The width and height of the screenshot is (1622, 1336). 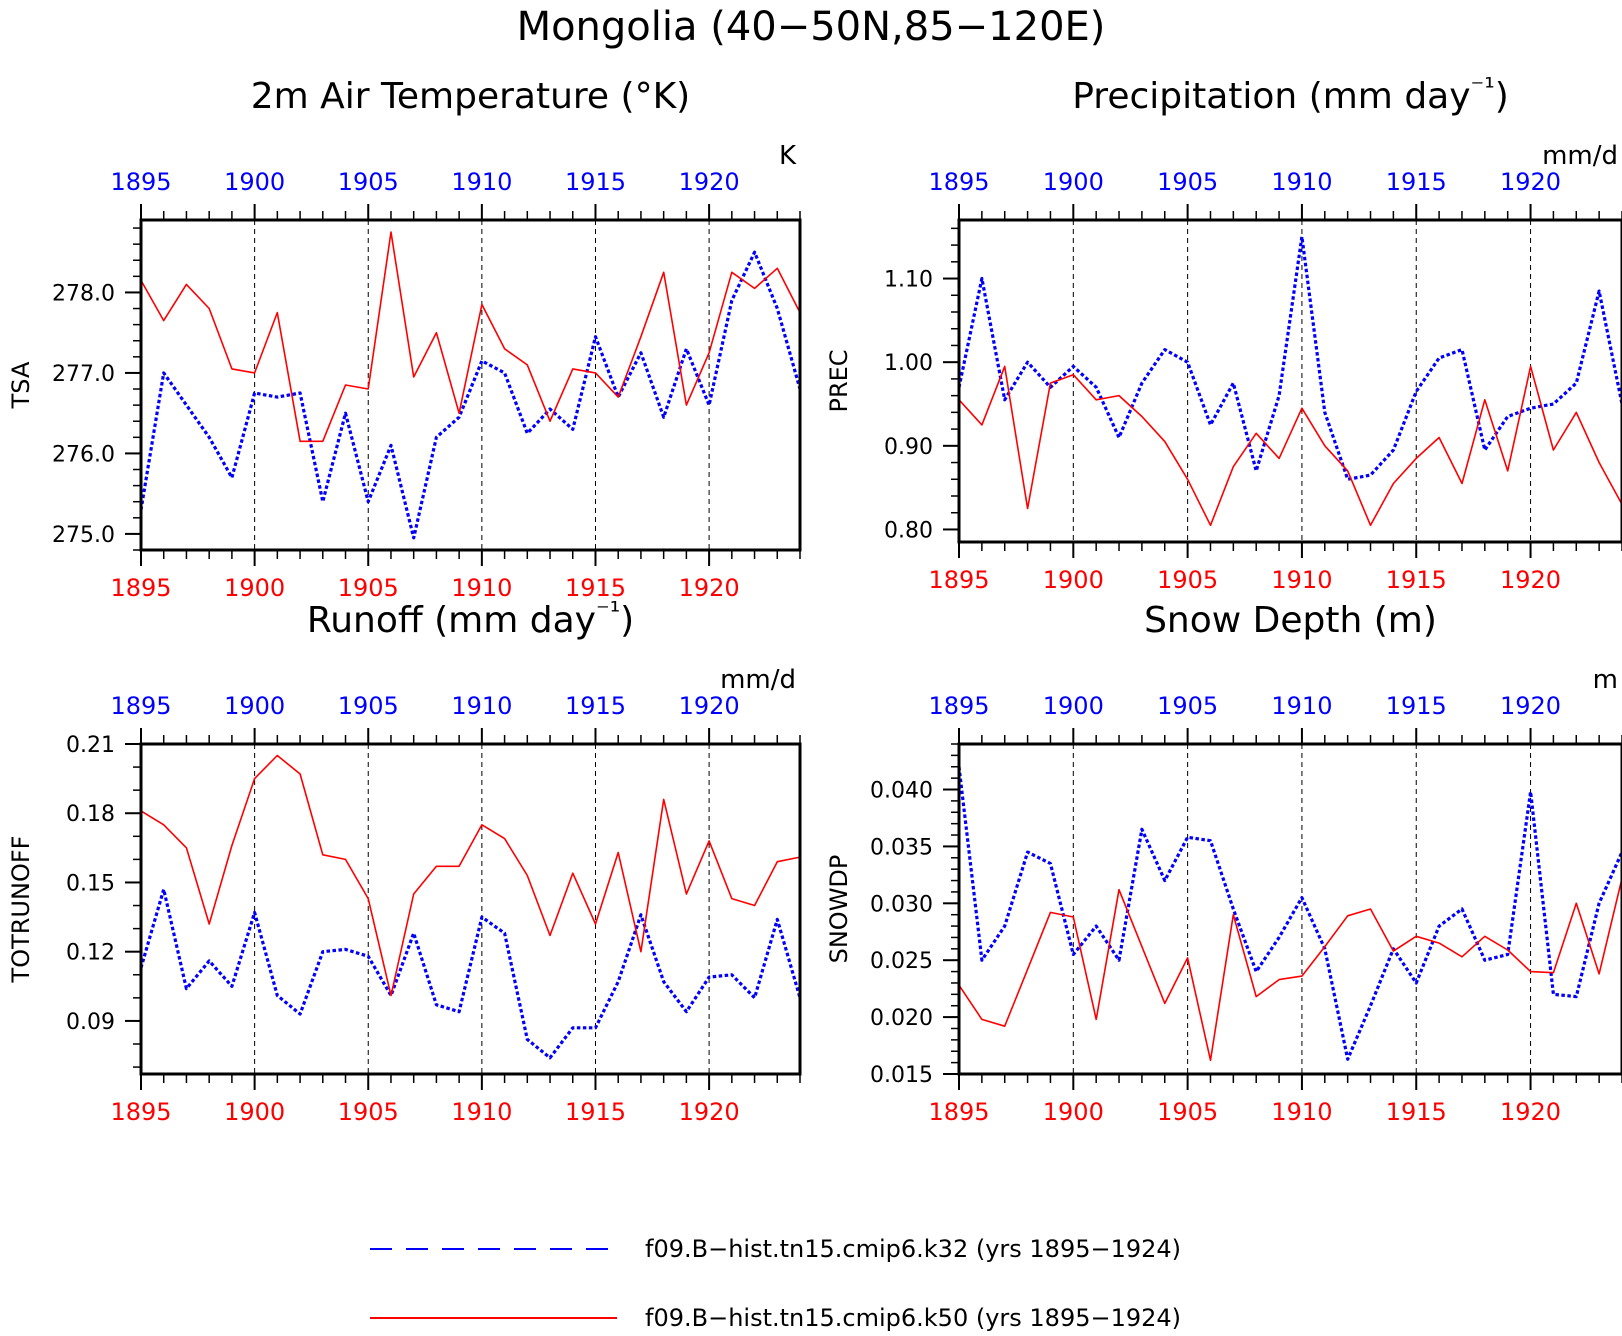 What do you see at coordinates (83, 293) in the screenshot?
I see `y-tick-label-278-0: 278.0` at bounding box center [83, 293].